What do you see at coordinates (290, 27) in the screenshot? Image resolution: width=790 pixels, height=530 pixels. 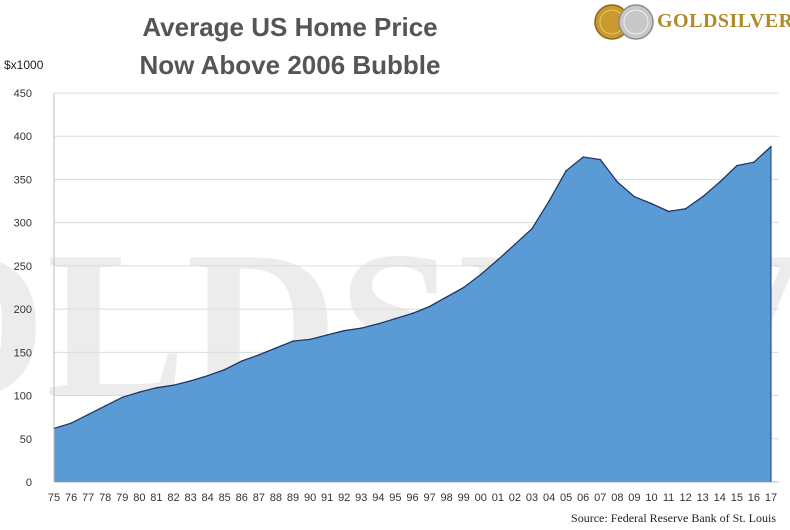 I see `chart-title-line-1: Average US Home Price` at bounding box center [290, 27].